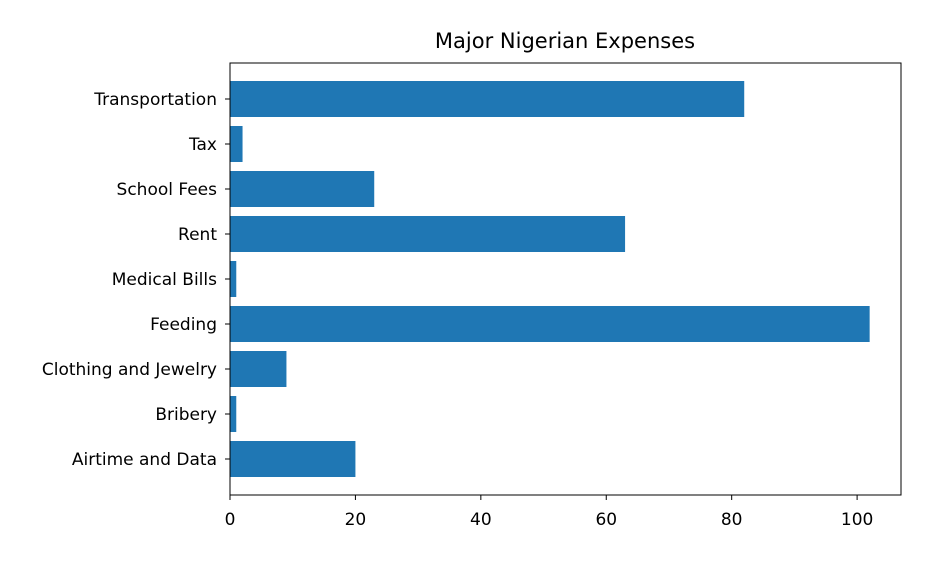 The height and width of the screenshot is (572, 937). What do you see at coordinates (732, 520) in the screenshot?
I see `x-tick-label: 80` at bounding box center [732, 520].